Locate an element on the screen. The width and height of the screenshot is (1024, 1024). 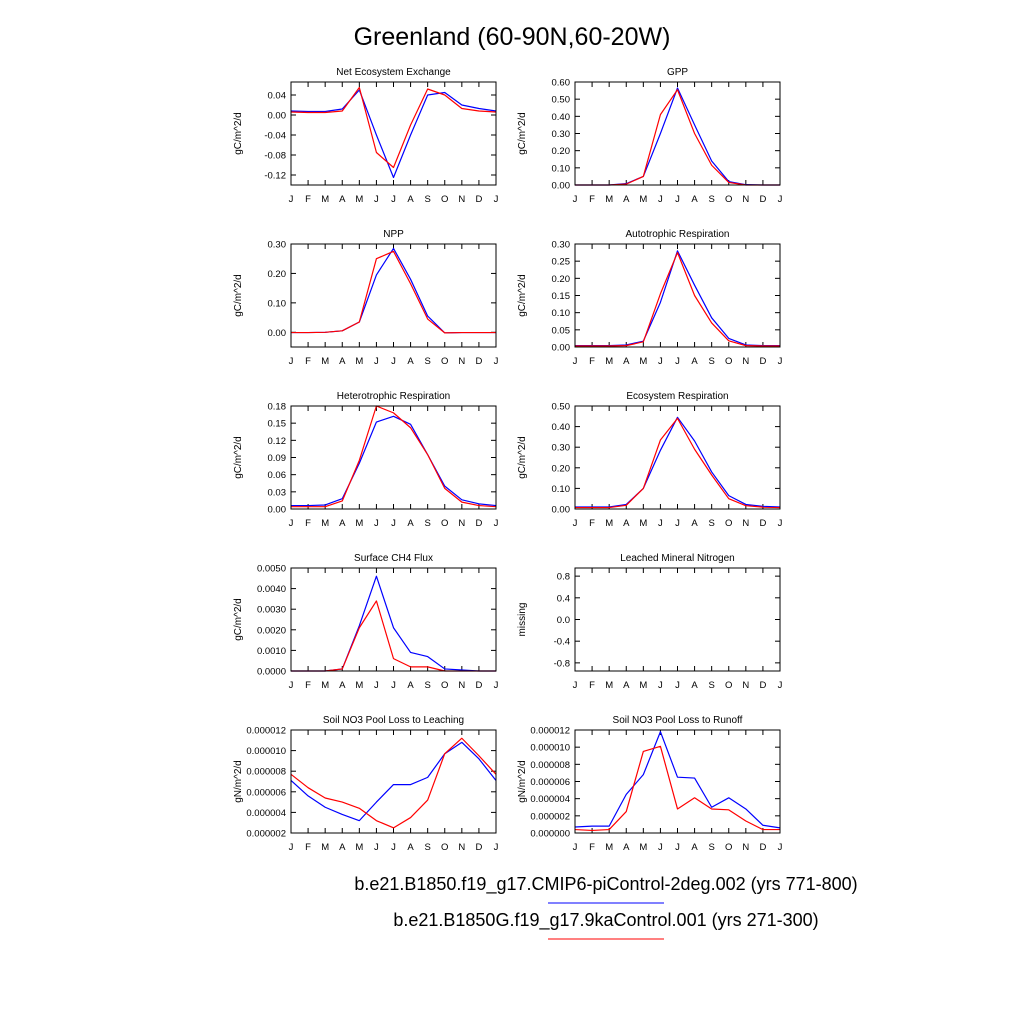
y-tick-label: 0.50 is located at coordinates (561, 100).